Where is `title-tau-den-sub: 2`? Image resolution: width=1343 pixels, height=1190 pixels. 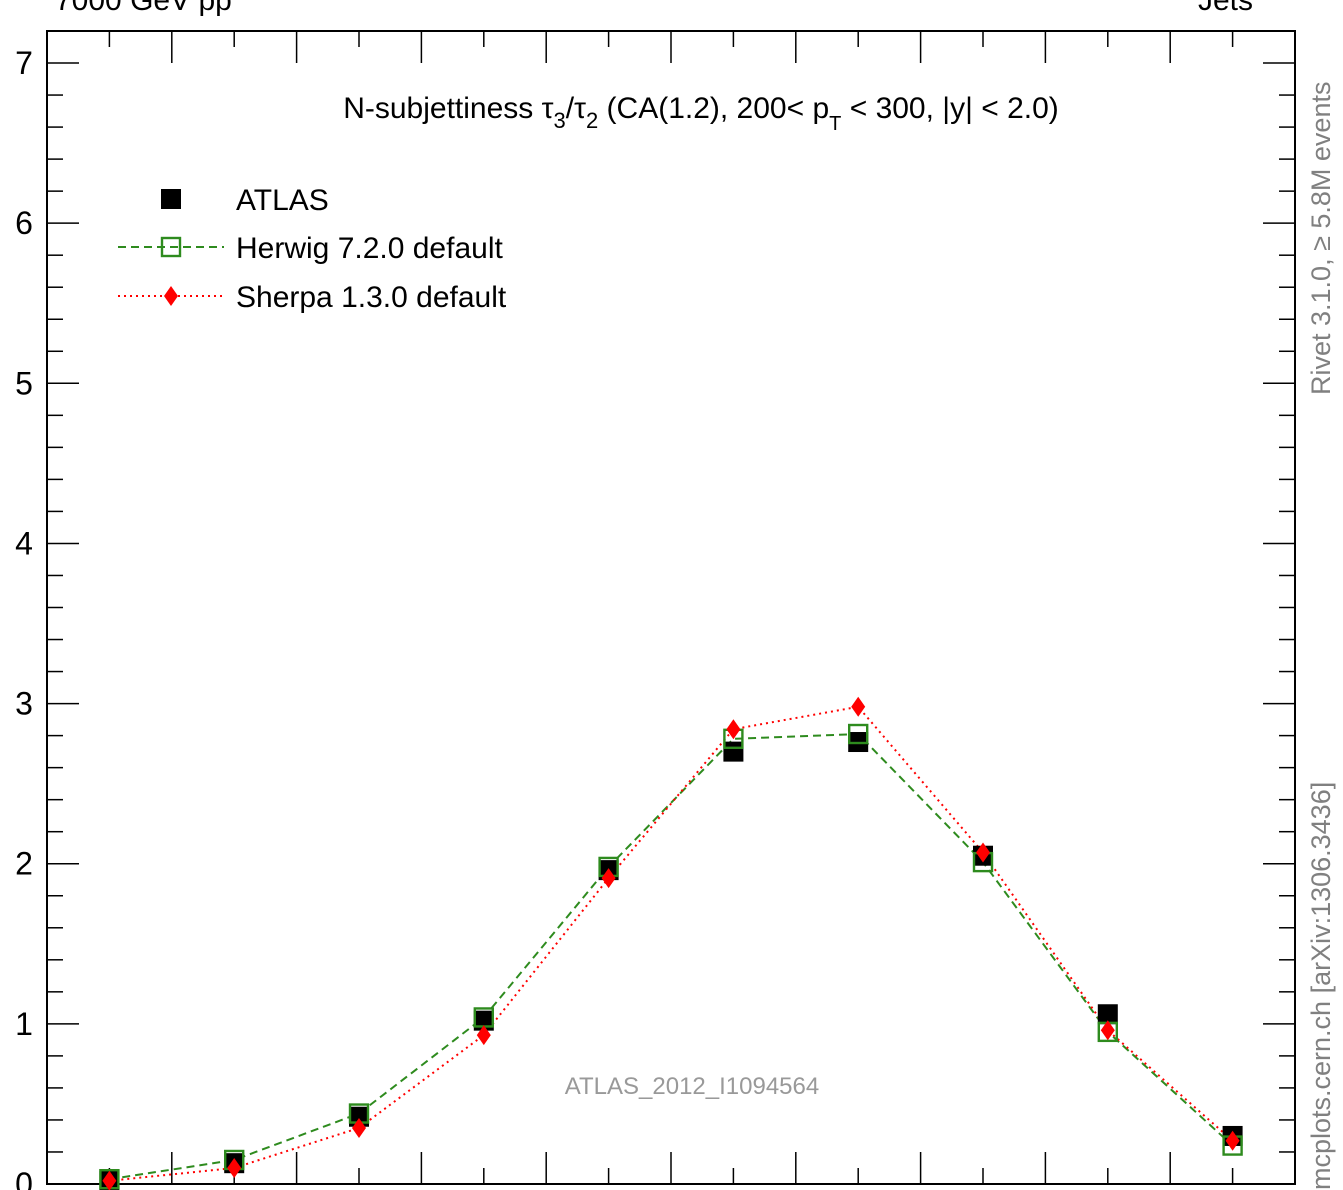
title-tau-den-sub: 2 is located at coordinates (592, 120).